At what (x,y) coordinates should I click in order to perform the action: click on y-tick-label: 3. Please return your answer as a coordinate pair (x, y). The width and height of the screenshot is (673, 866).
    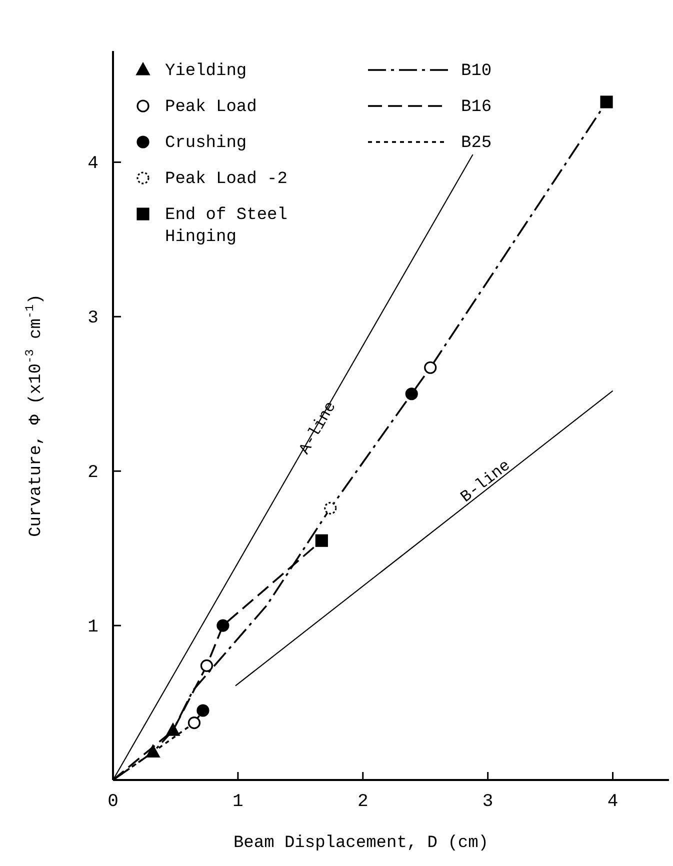
    Looking at the image, I should click on (93, 318).